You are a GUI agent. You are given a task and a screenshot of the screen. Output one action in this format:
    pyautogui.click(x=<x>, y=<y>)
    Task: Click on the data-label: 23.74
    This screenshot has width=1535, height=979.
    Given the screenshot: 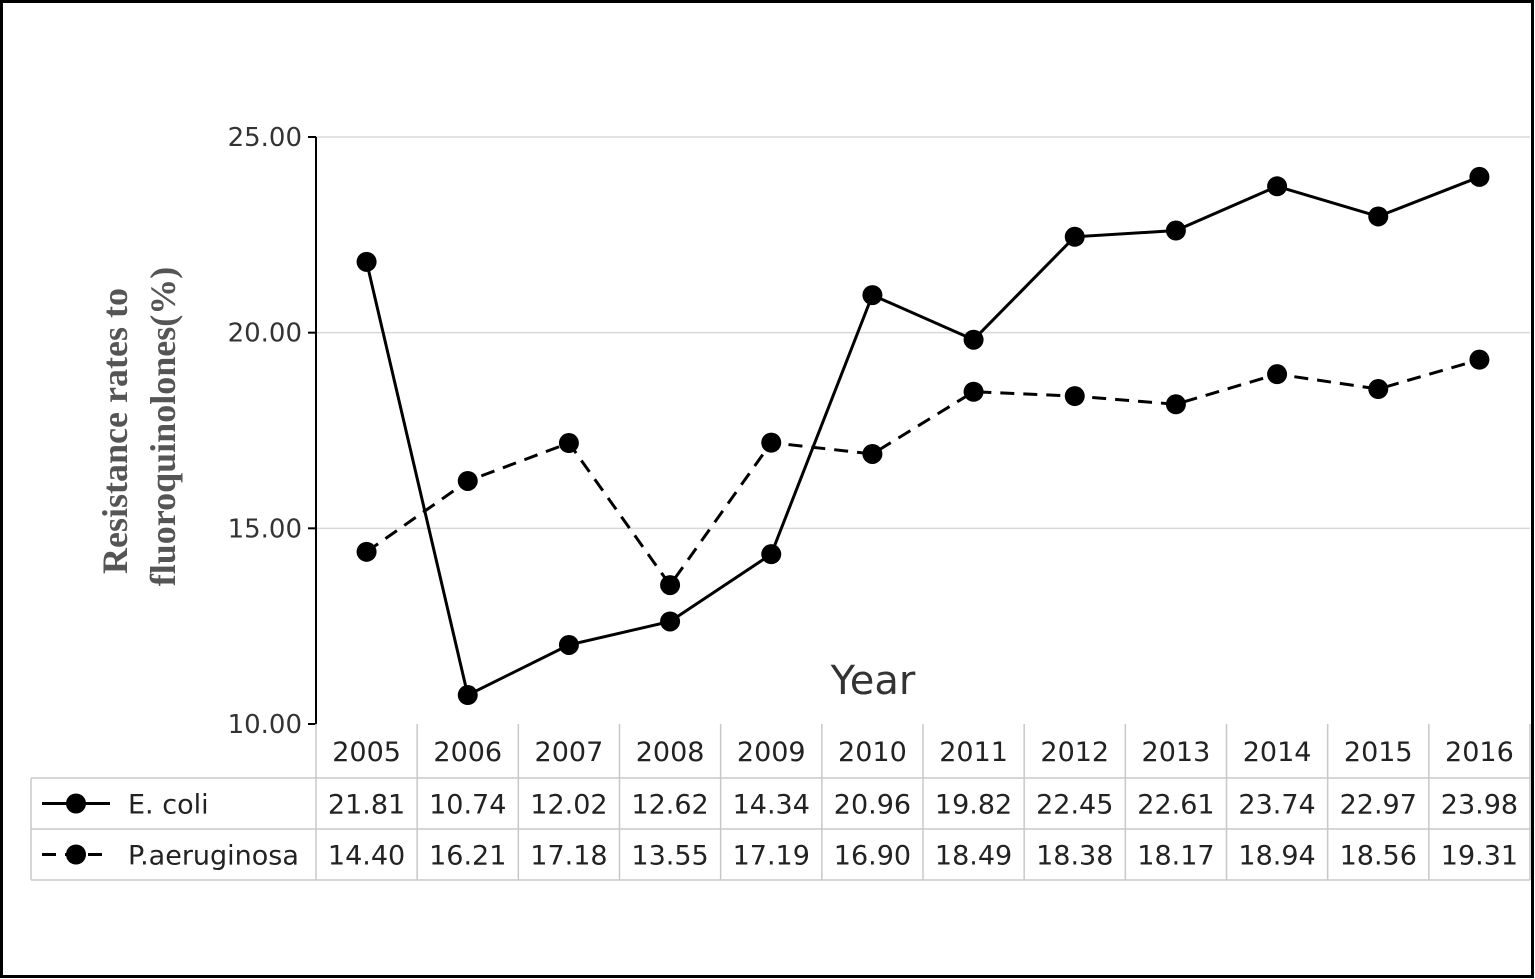 What is the action you would take?
    pyautogui.click(x=1276, y=805)
    